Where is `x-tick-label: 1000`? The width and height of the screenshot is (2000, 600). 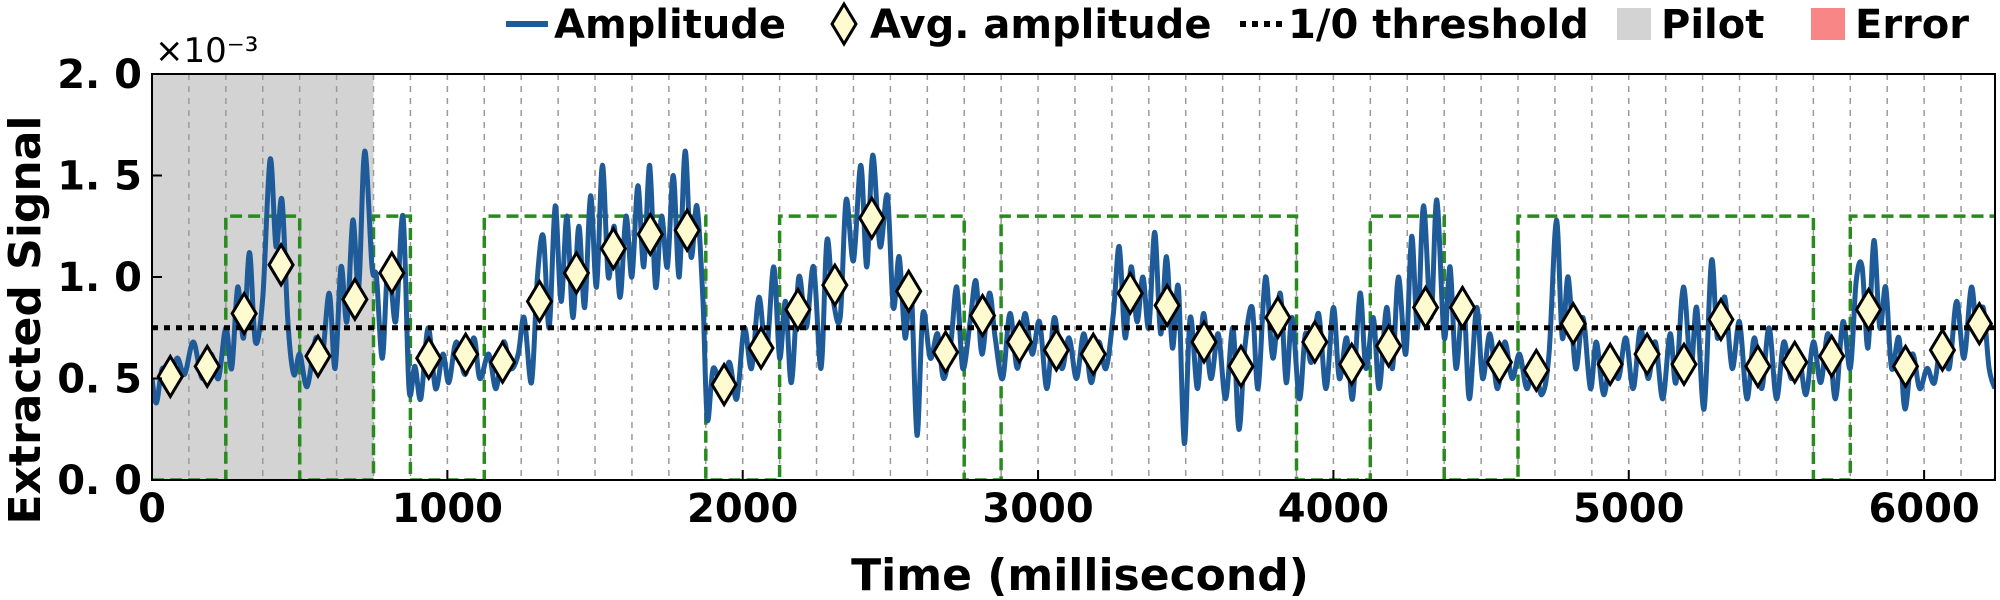 x-tick-label: 1000 is located at coordinates (447, 509).